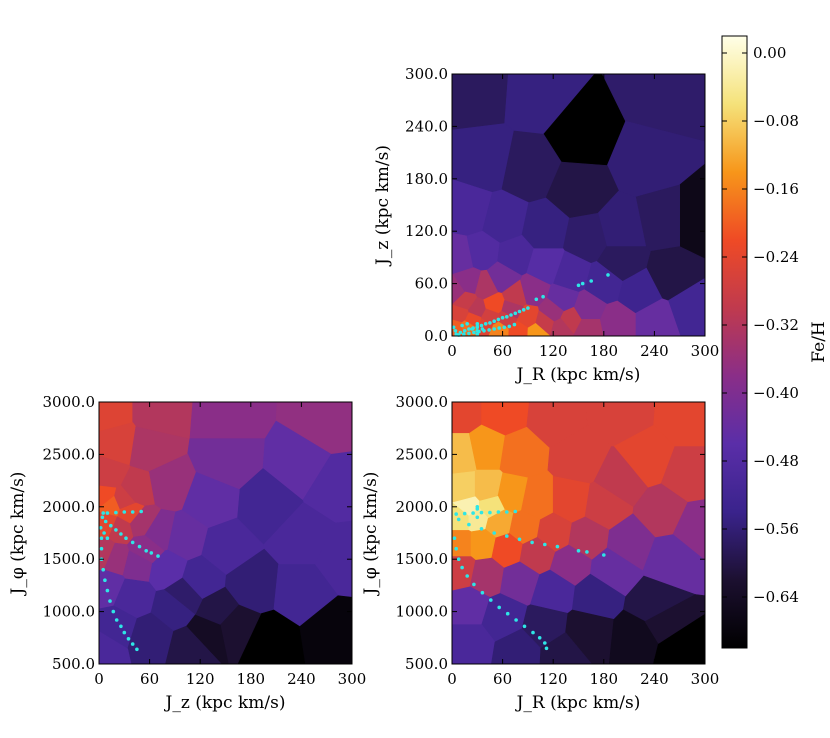 This screenshot has width=830, height=738. What do you see at coordinates (555, 205) in the screenshot?
I see `y-axis-ticks: 0.0 60.0 120.0 180.0 240.0 300.0` at bounding box center [555, 205].